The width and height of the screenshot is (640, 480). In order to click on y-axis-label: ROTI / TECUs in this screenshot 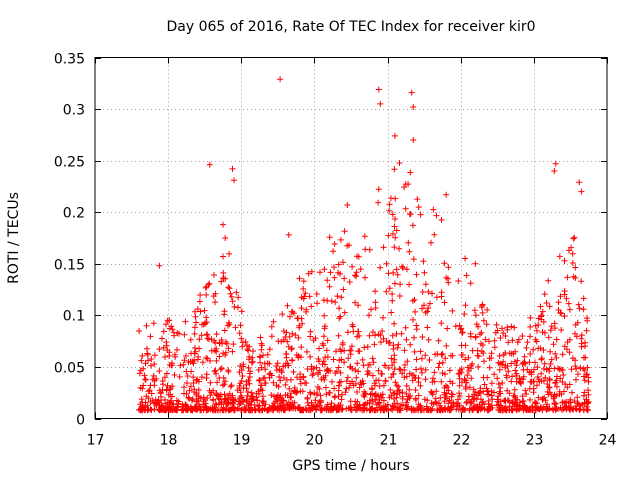, I will do `click(14, 238)`.